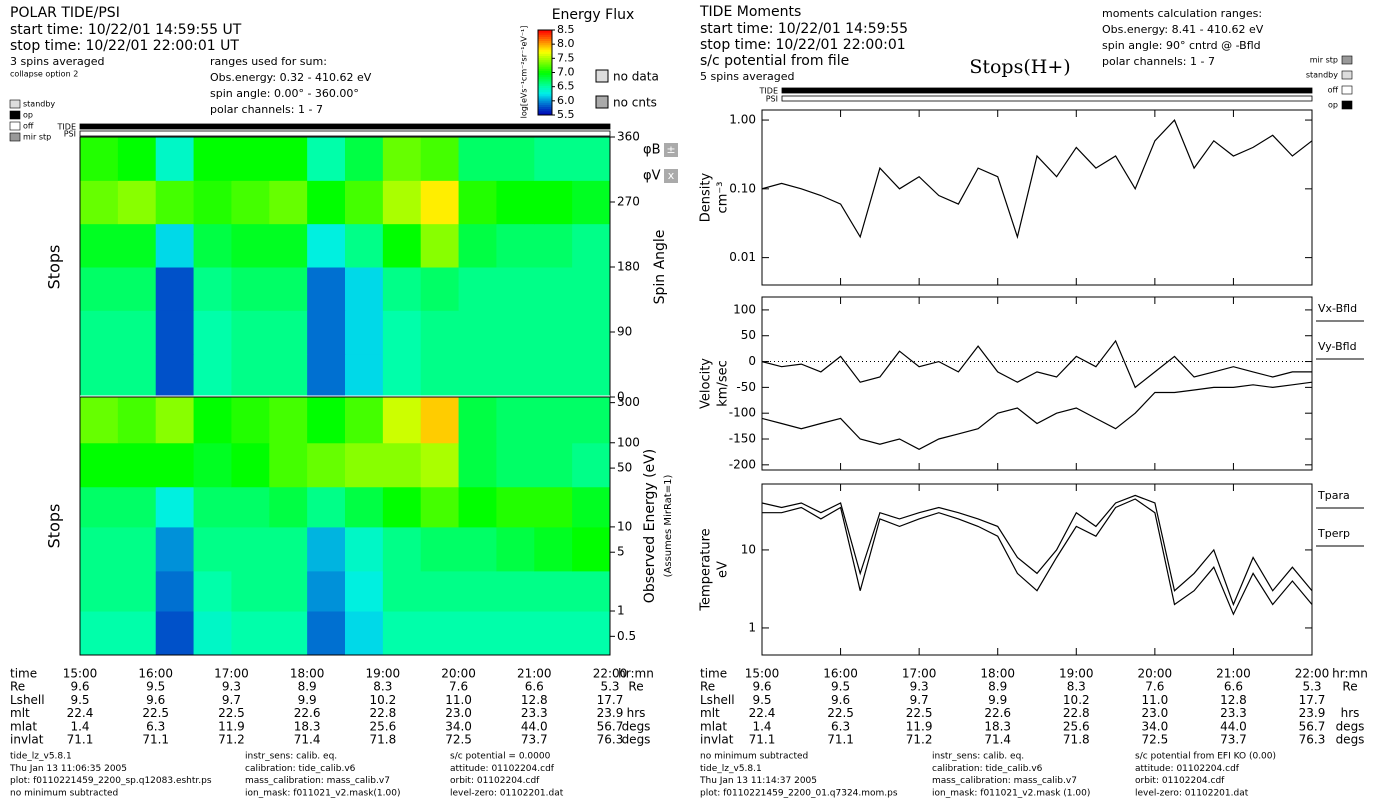  What do you see at coordinates (1233, 687) in the screenshot?
I see `ephemeris-value: 6.6` at bounding box center [1233, 687].